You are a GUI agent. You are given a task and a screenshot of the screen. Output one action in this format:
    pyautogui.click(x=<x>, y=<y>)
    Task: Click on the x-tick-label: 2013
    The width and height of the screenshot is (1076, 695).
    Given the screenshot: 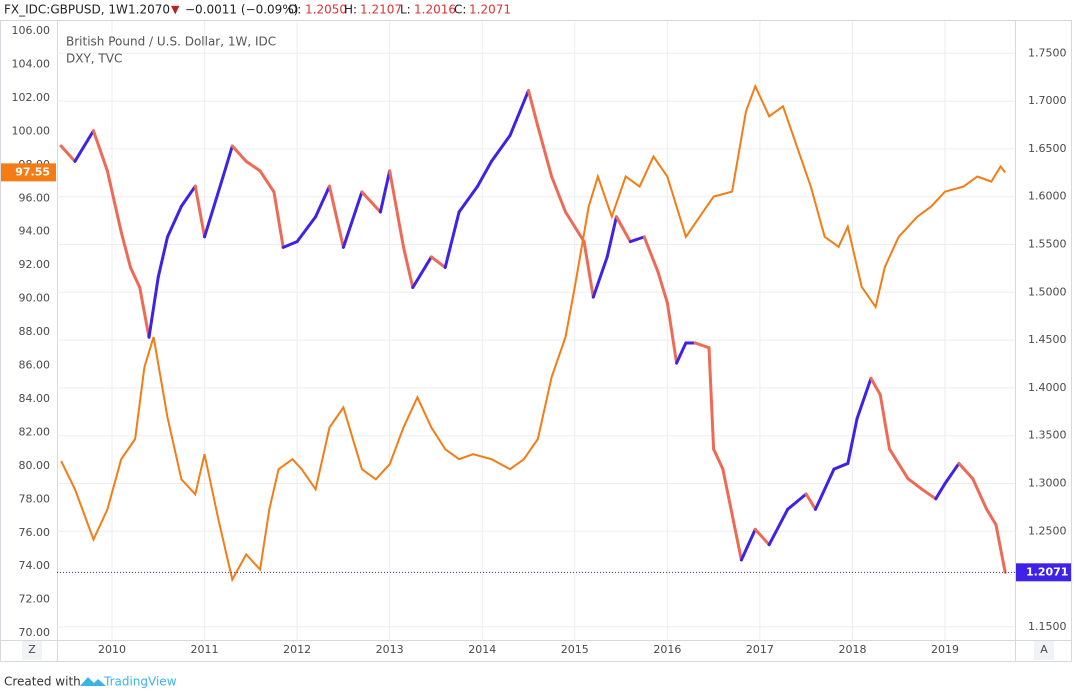 What is the action you would take?
    pyautogui.click(x=390, y=649)
    